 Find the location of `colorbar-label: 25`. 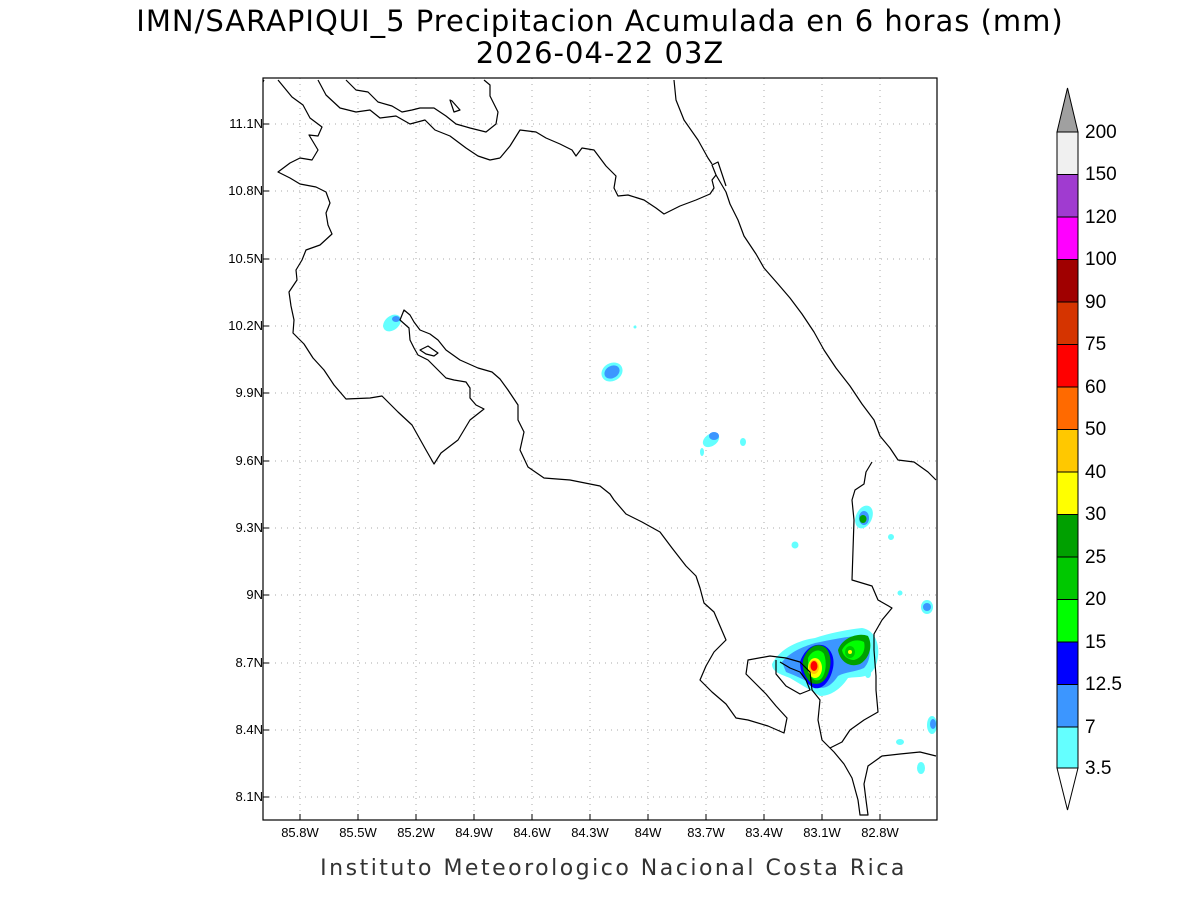

colorbar-label: 25 is located at coordinates (1096, 557).